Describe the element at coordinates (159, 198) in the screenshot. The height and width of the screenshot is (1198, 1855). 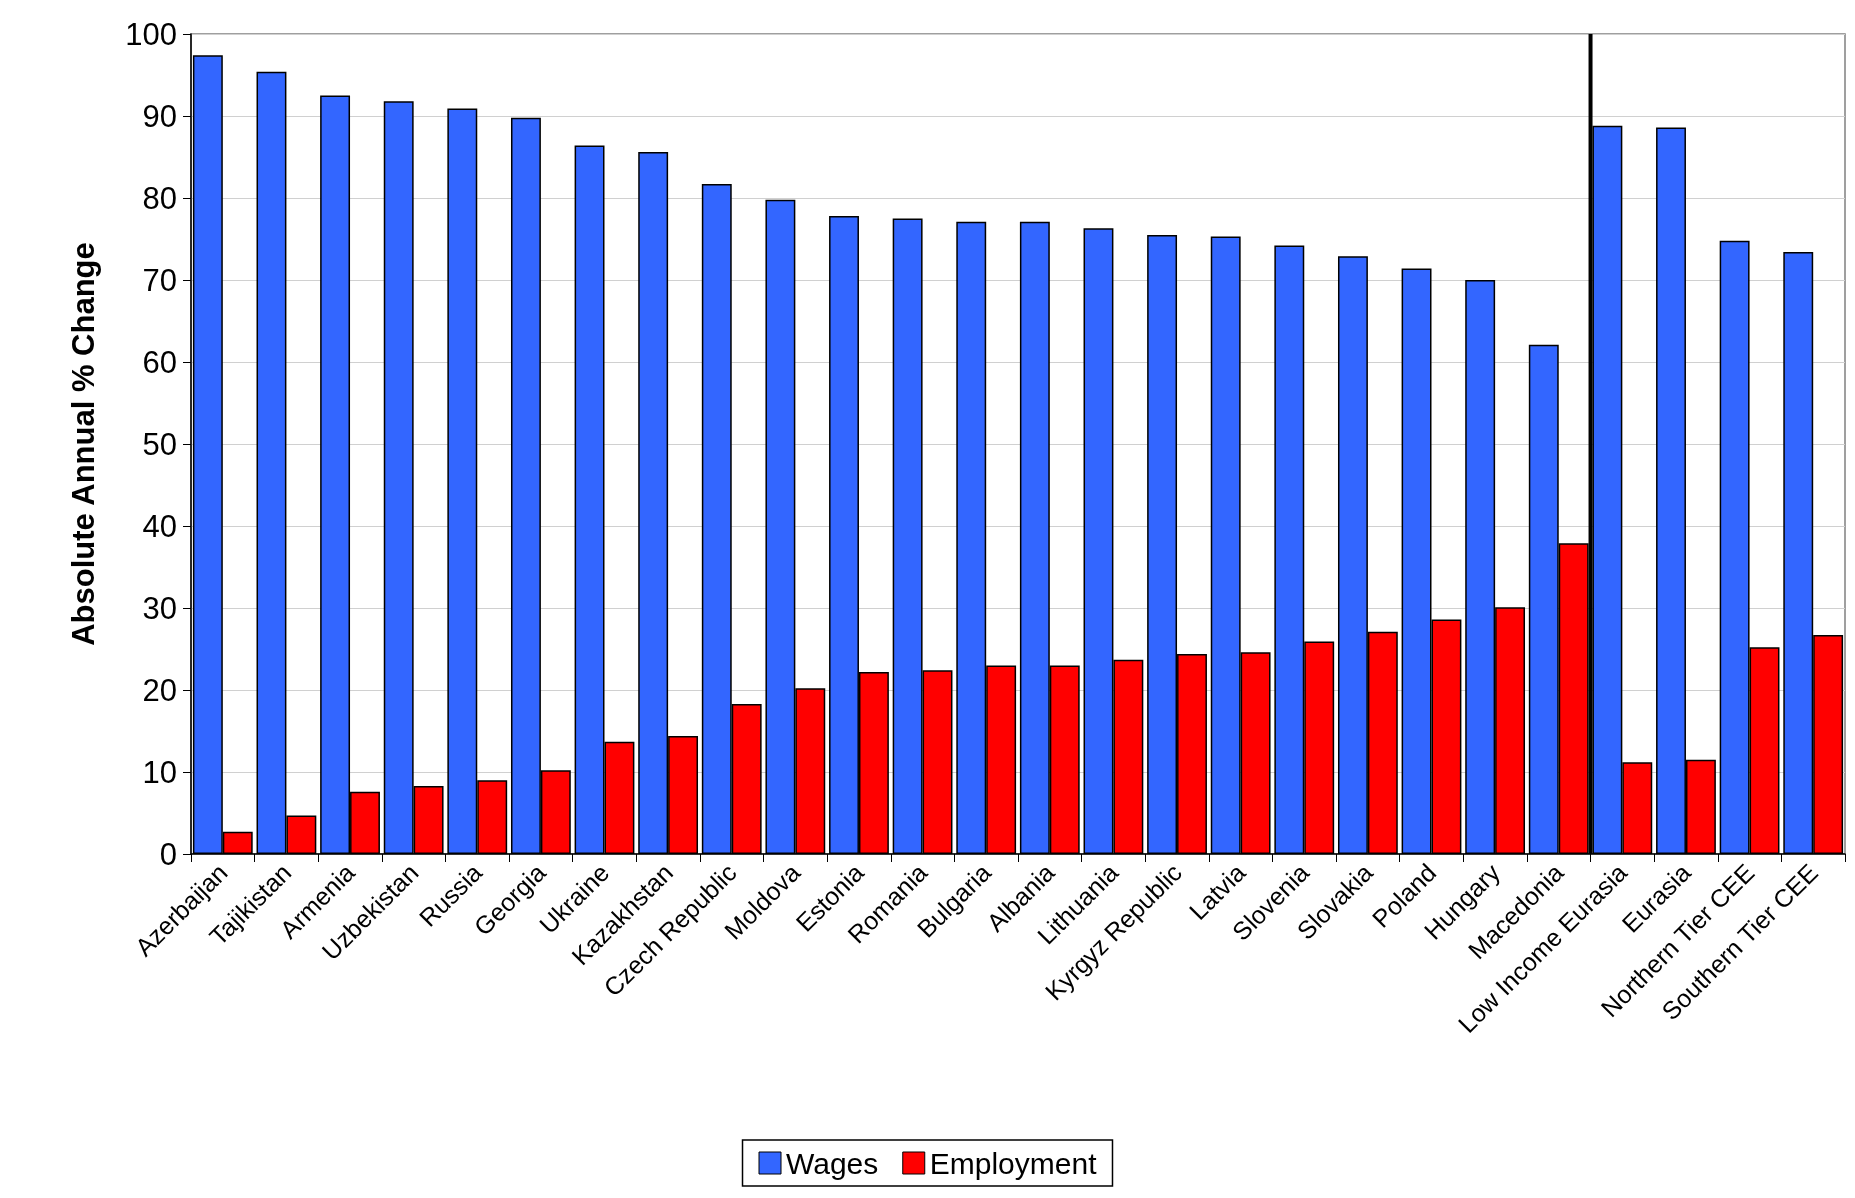
I see `y-tick-label: 80` at that location.